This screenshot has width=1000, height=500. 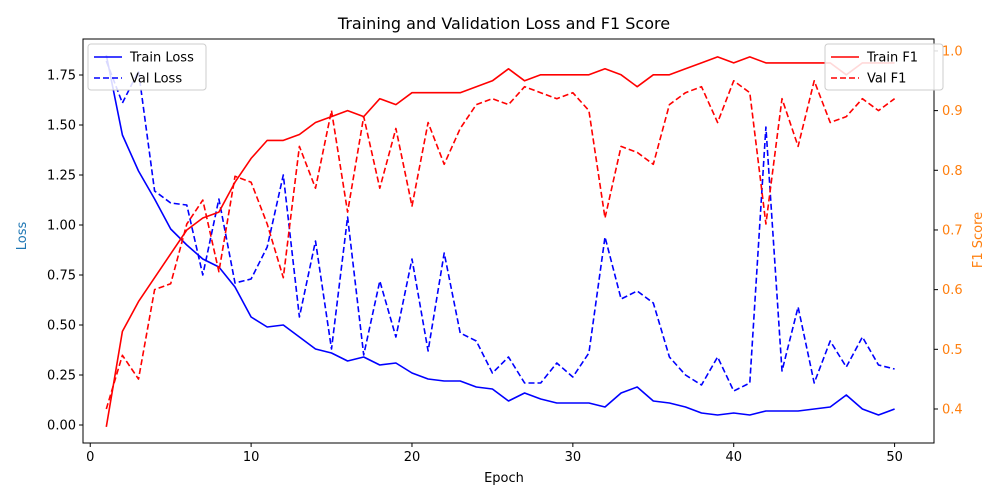 What do you see at coordinates (61, 376) in the screenshot?
I see `y-left-tick-label: 0.25` at bounding box center [61, 376].